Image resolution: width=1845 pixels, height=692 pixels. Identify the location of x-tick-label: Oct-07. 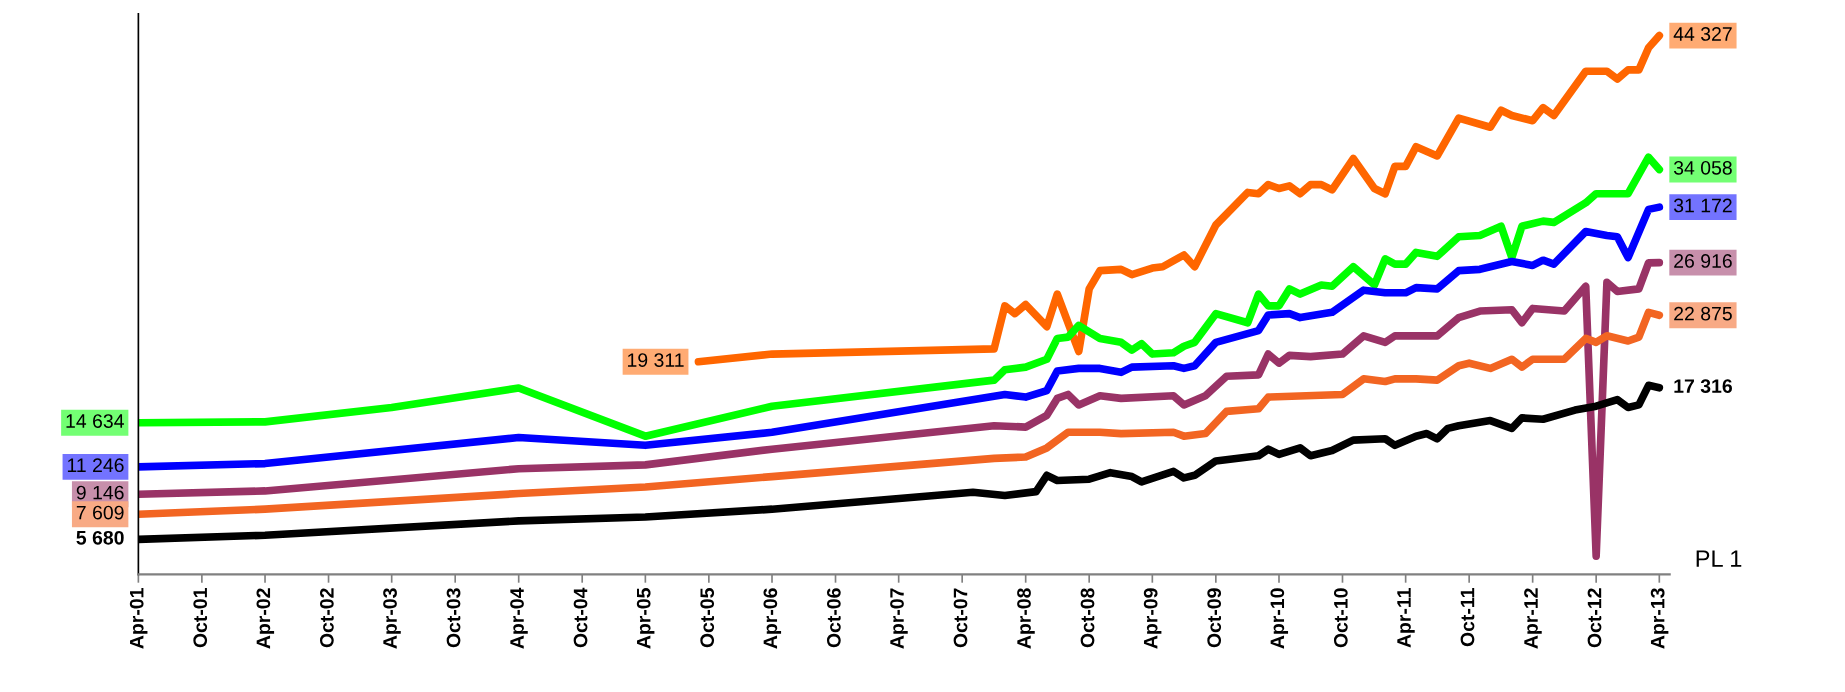
(960, 618).